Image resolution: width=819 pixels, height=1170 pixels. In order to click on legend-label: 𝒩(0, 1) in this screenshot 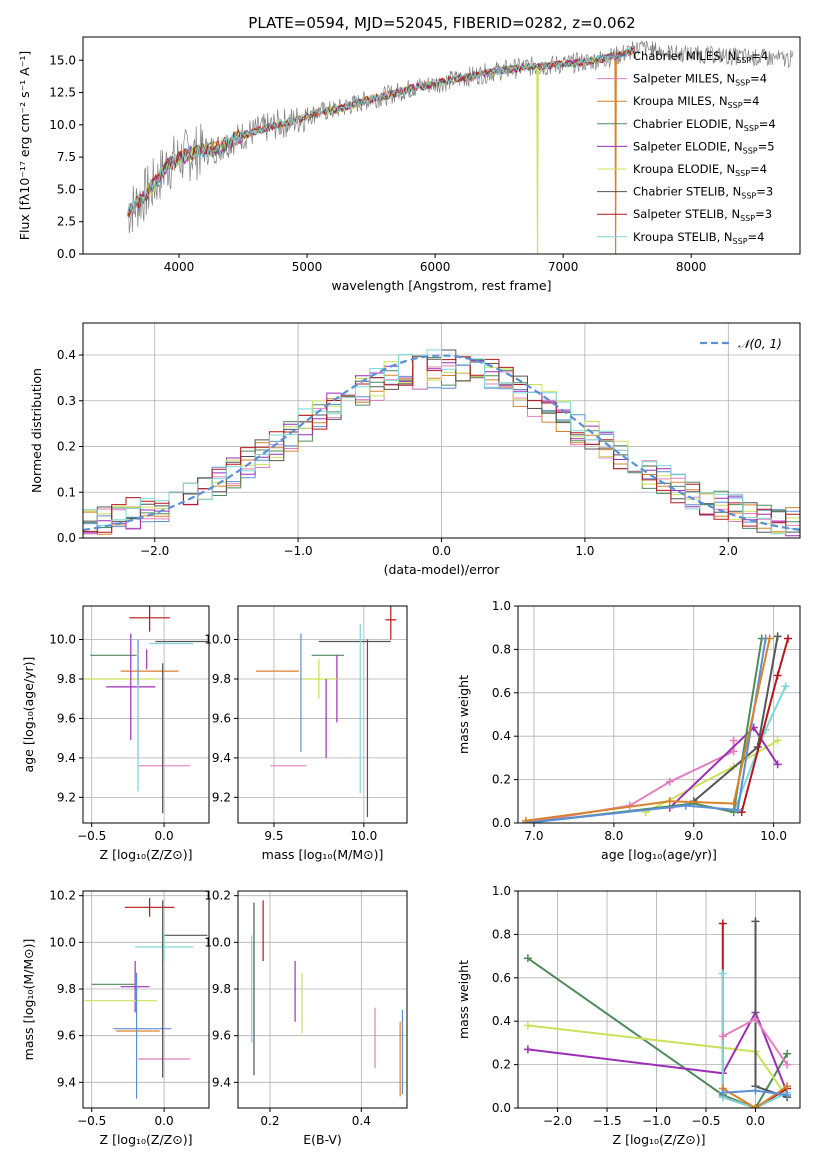, I will do `click(760, 344)`.